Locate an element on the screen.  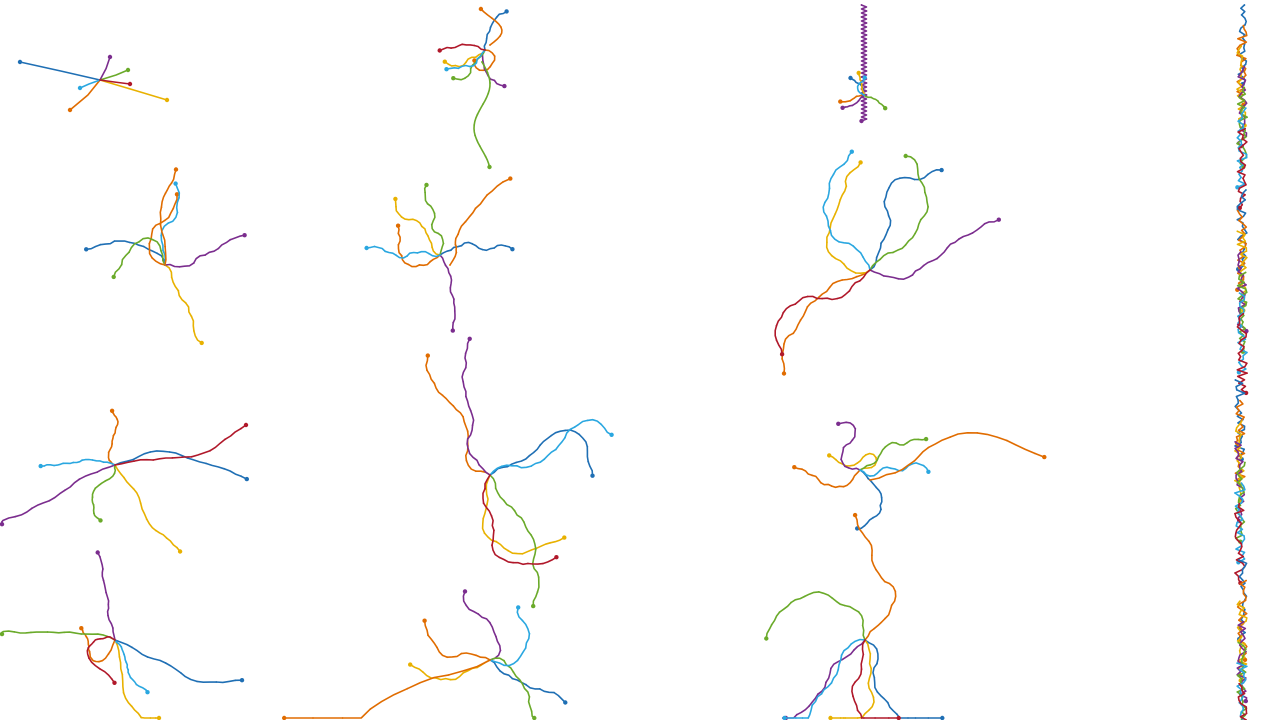
panel-r1c1 is located at coordinates (93, 83).